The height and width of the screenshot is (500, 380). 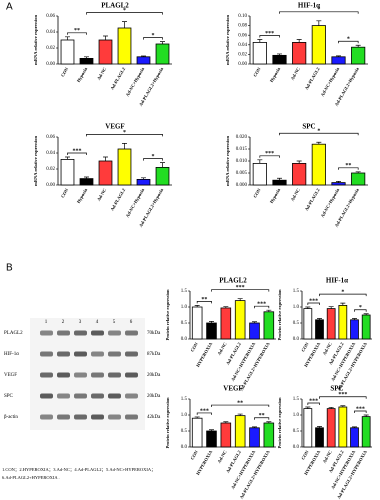 What do you see at coordinates (65, 193) in the screenshot?
I see `x-tick-label: CON` at bounding box center [65, 193].